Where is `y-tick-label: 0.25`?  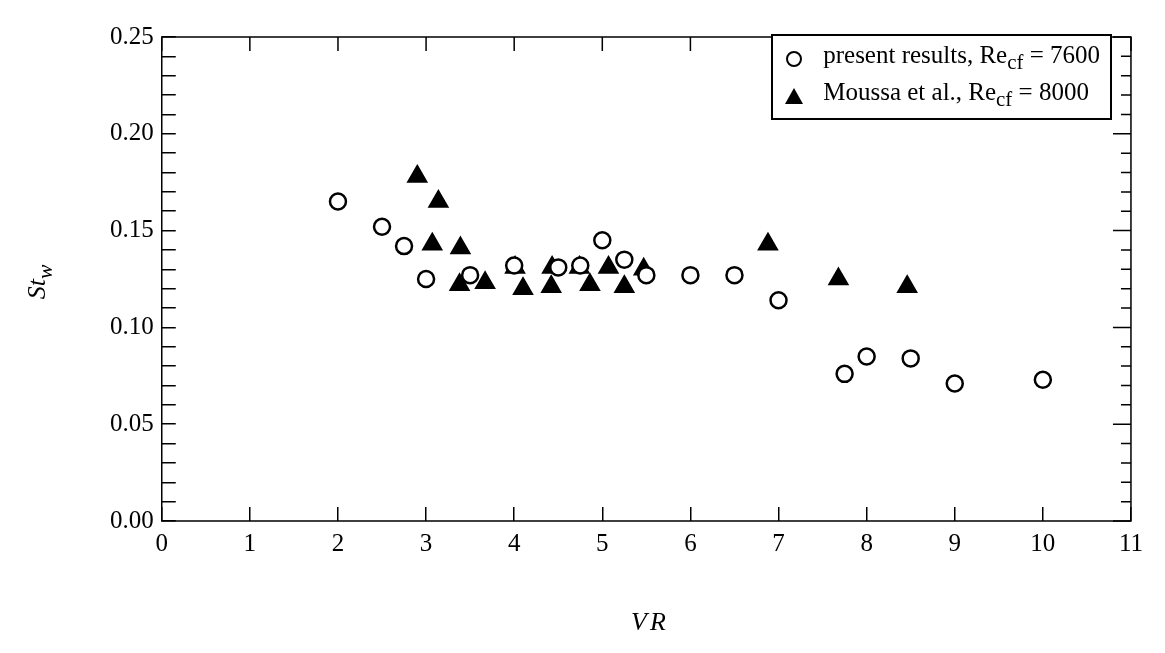
y-tick-label: 0.25 is located at coordinates (132, 35).